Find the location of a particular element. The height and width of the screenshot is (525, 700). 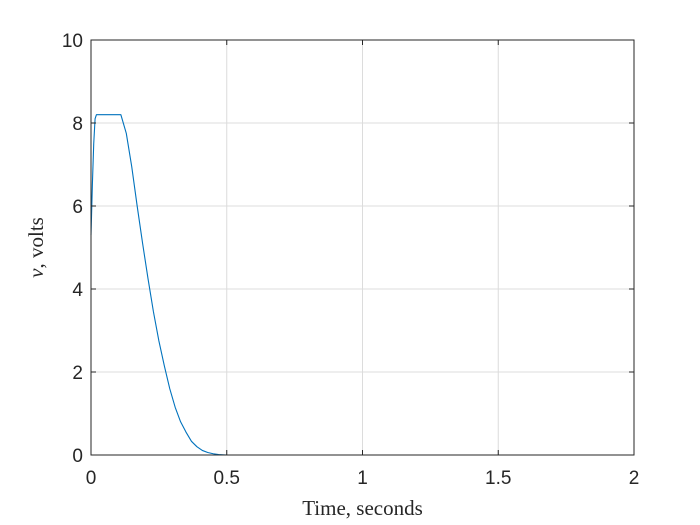

x-tick-labels: 0 0.5 1 1.5 2 is located at coordinates (363, 478).